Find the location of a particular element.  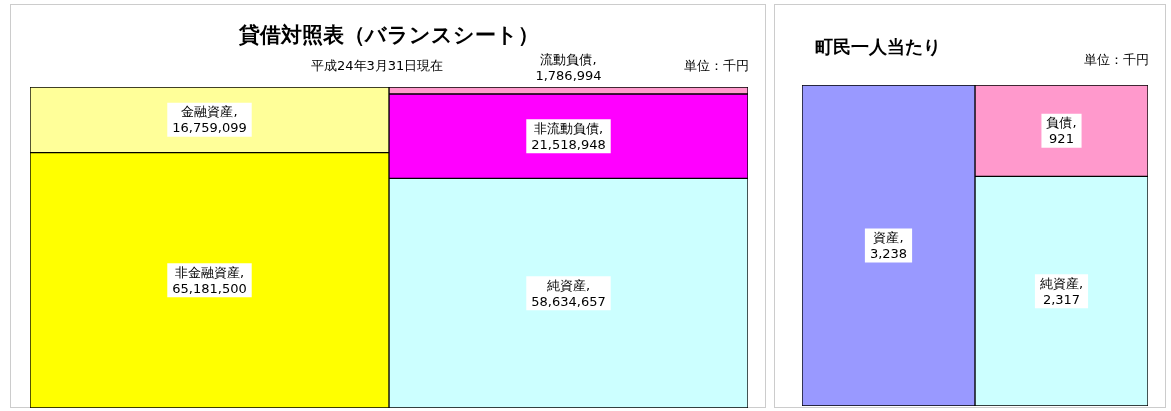

data-label: 1,786,994 is located at coordinates (568, 76).